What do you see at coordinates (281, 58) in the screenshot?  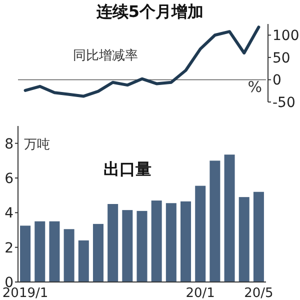 I see `y-tick-label: 50` at bounding box center [281, 58].